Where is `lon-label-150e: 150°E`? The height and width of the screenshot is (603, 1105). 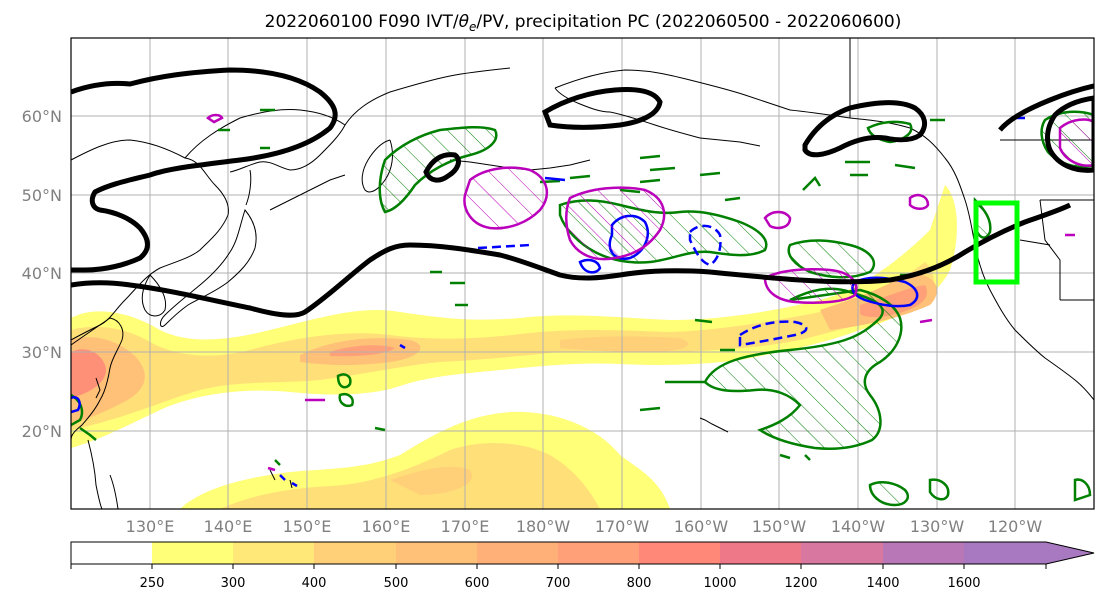
lon-label-150e: 150°E is located at coordinates (307, 526).